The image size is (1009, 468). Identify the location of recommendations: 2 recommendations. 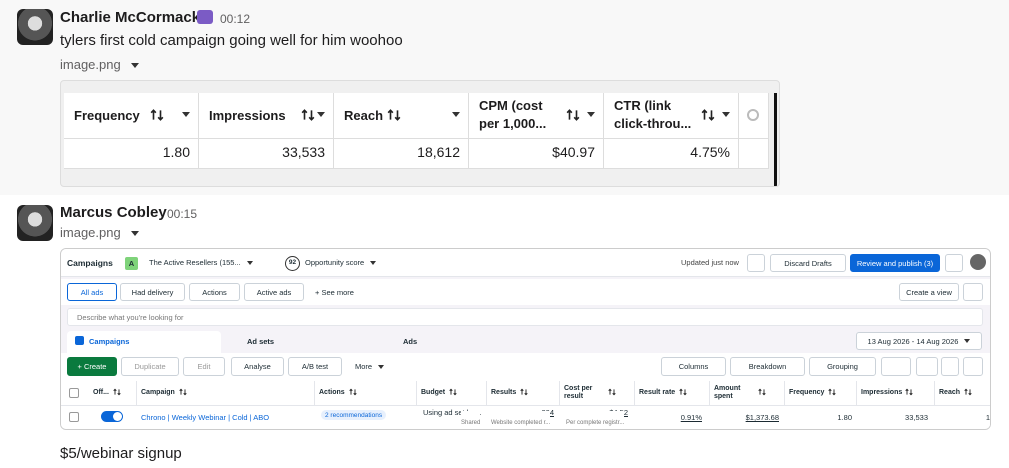
(354, 415).